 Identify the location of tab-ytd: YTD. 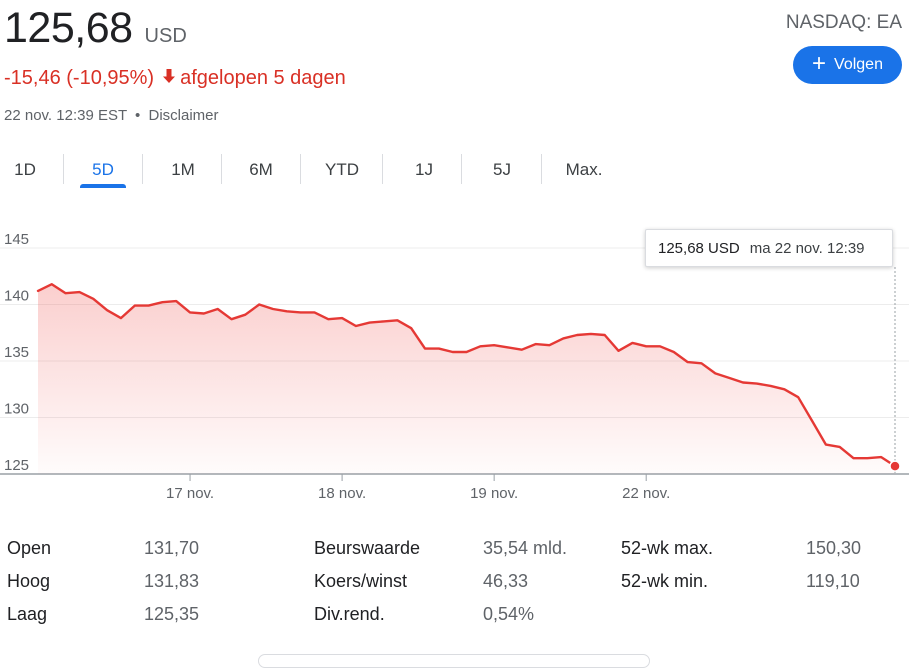
(342, 169).